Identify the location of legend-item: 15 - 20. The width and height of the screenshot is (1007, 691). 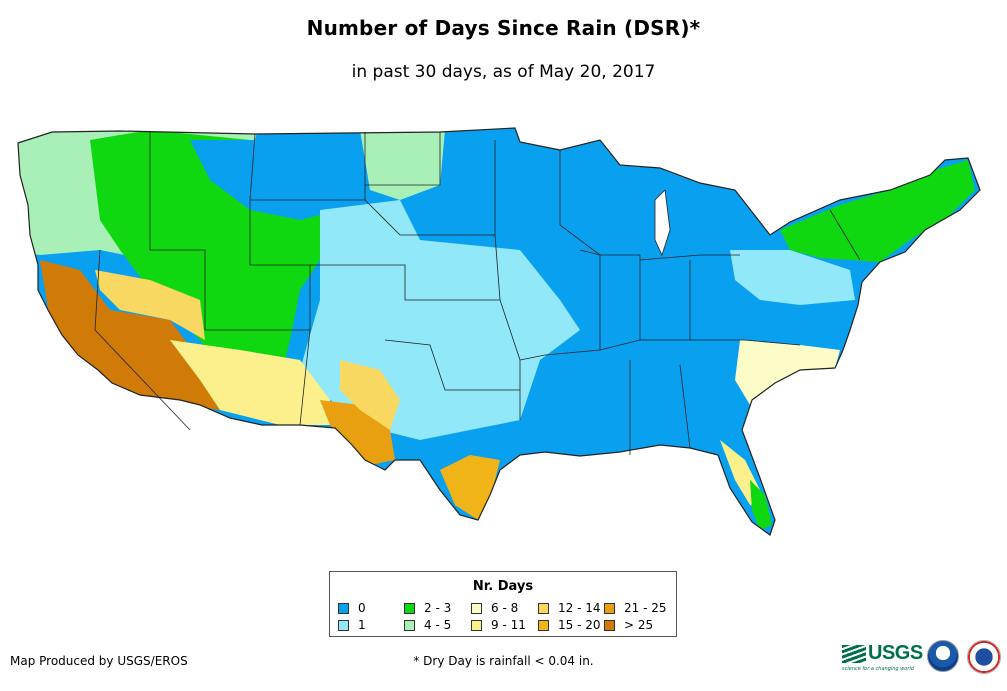
(569, 625).